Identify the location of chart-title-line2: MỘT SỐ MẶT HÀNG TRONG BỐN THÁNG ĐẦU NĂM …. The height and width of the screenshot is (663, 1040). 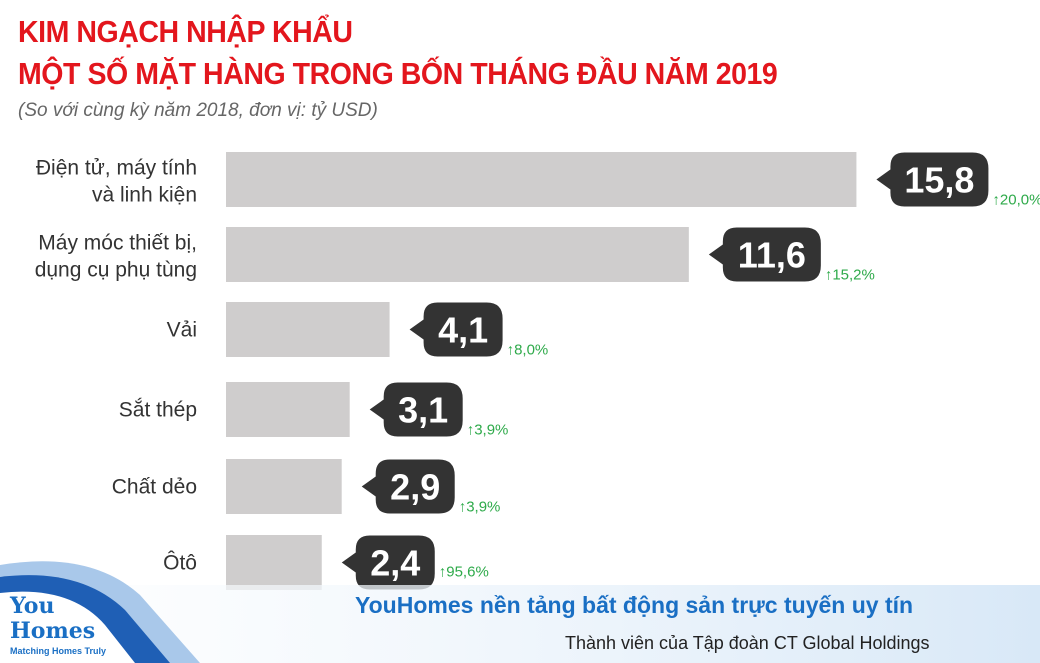
(398, 73).